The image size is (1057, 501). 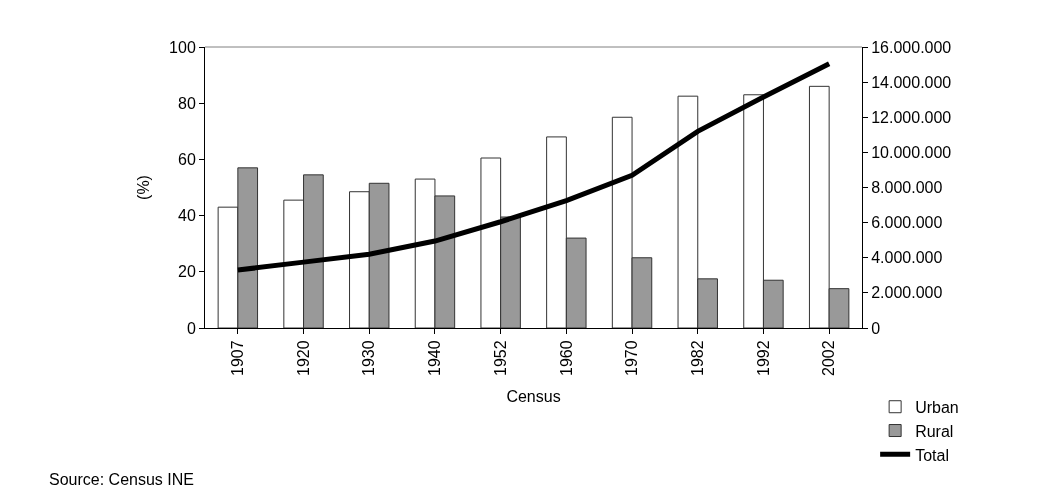 What do you see at coordinates (911, 82) in the screenshot?
I see `y2-tick-label: 14.000.000` at bounding box center [911, 82].